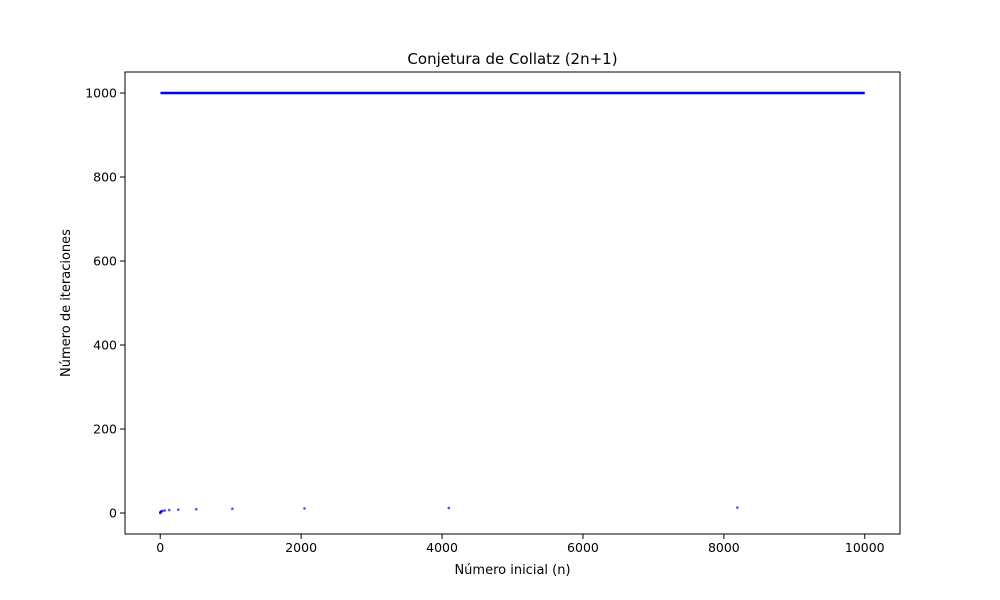 The height and width of the screenshot is (600, 1000). What do you see at coordinates (724, 547) in the screenshot?
I see `x-tick-label: 8000` at bounding box center [724, 547].